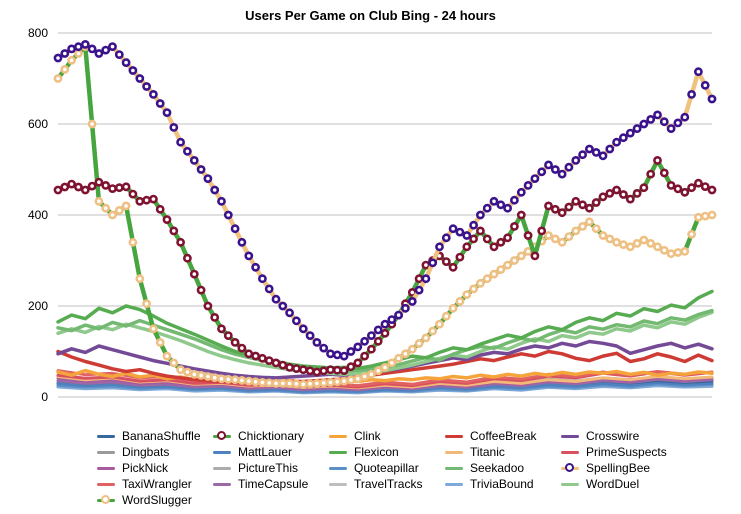  Describe the element at coordinates (145, 468) in the screenshot. I see `legend-label: PickNick` at that location.